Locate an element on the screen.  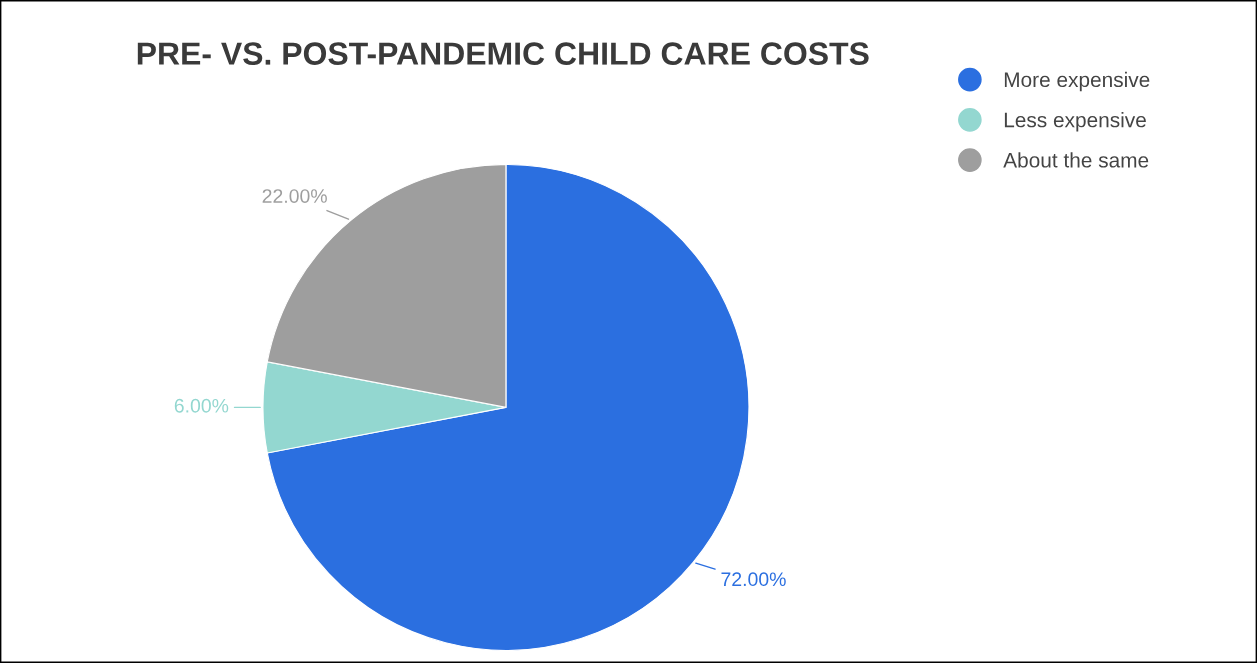
data-label: 6.00% is located at coordinates (201, 405).